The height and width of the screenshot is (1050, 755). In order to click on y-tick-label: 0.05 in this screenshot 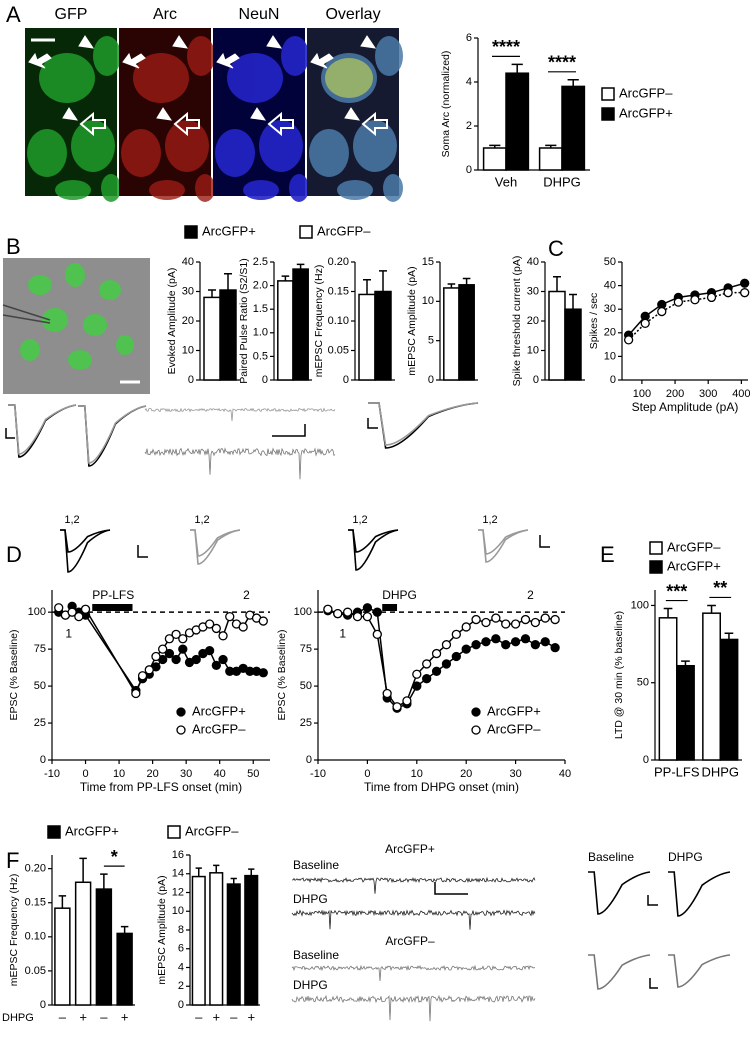, I will do `click(35, 971)`.